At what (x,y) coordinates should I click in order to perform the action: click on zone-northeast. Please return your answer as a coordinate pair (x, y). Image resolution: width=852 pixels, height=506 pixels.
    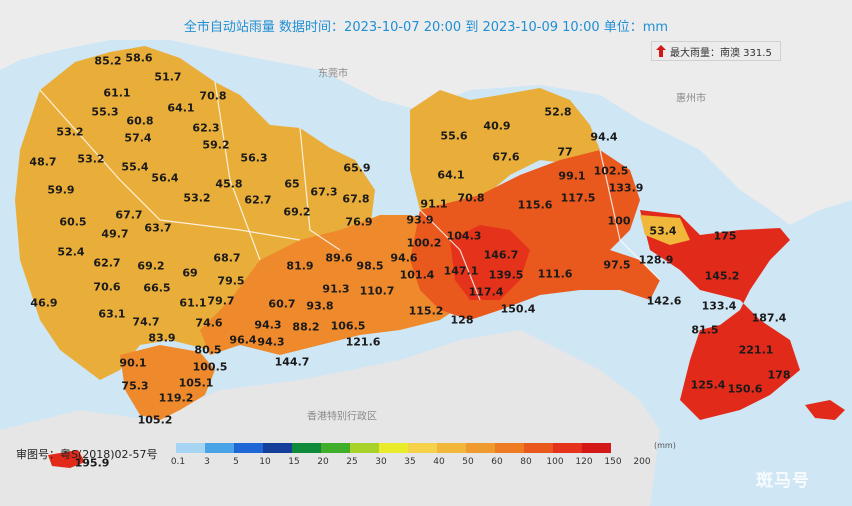
    Looking at the image, I should click on (505, 151).